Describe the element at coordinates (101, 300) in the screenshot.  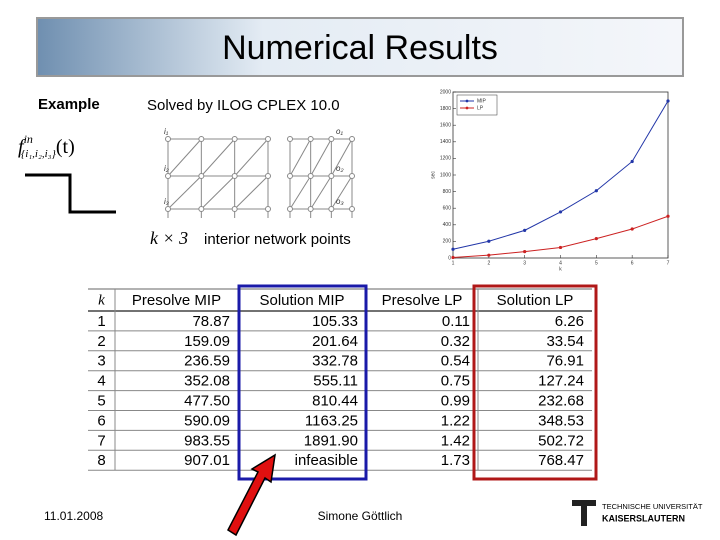
I see `table-header: k` at that location.